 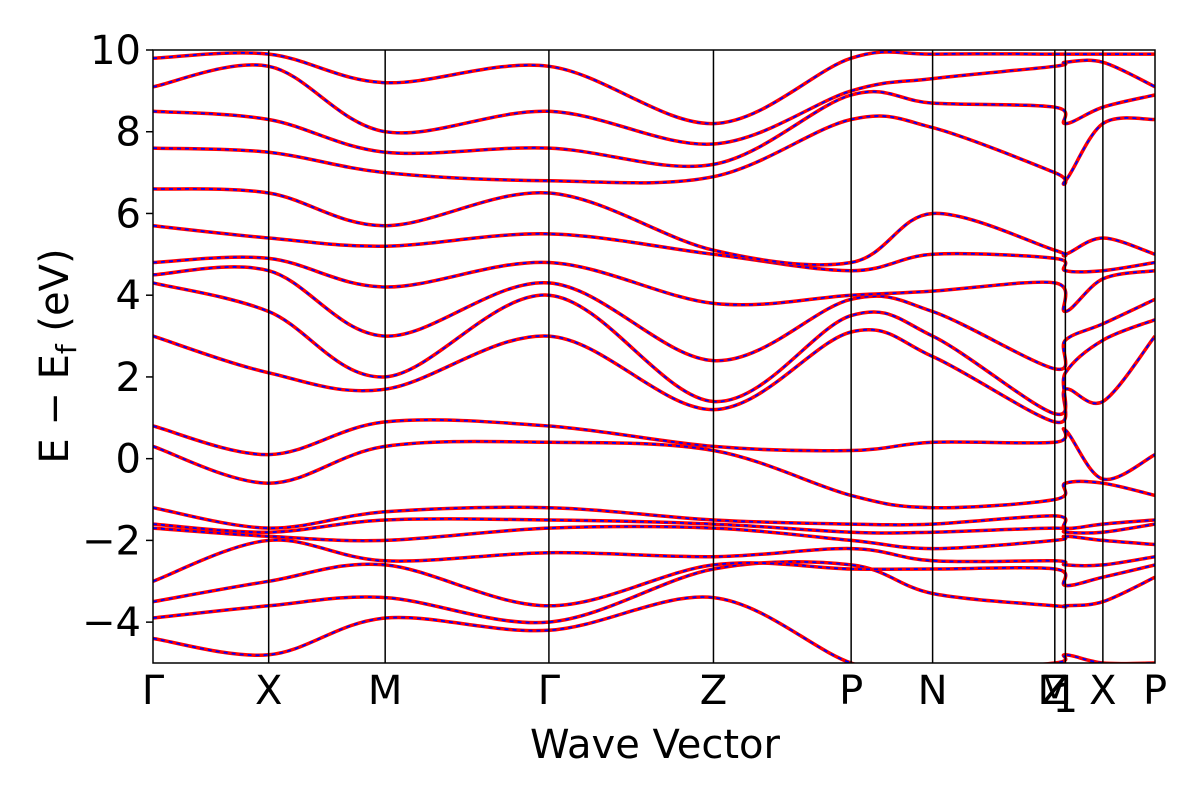 What do you see at coordinates (128, 214) in the screenshot?
I see `y-tick-label-5: 6` at bounding box center [128, 214].